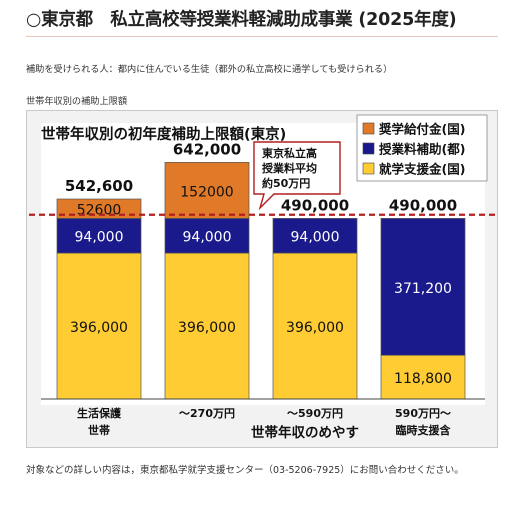 The image size is (507, 517). What do you see at coordinates (77, 101) in the screenshot?
I see `chart-caption: 世帯年収別の補助上限額` at bounding box center [77, 101].